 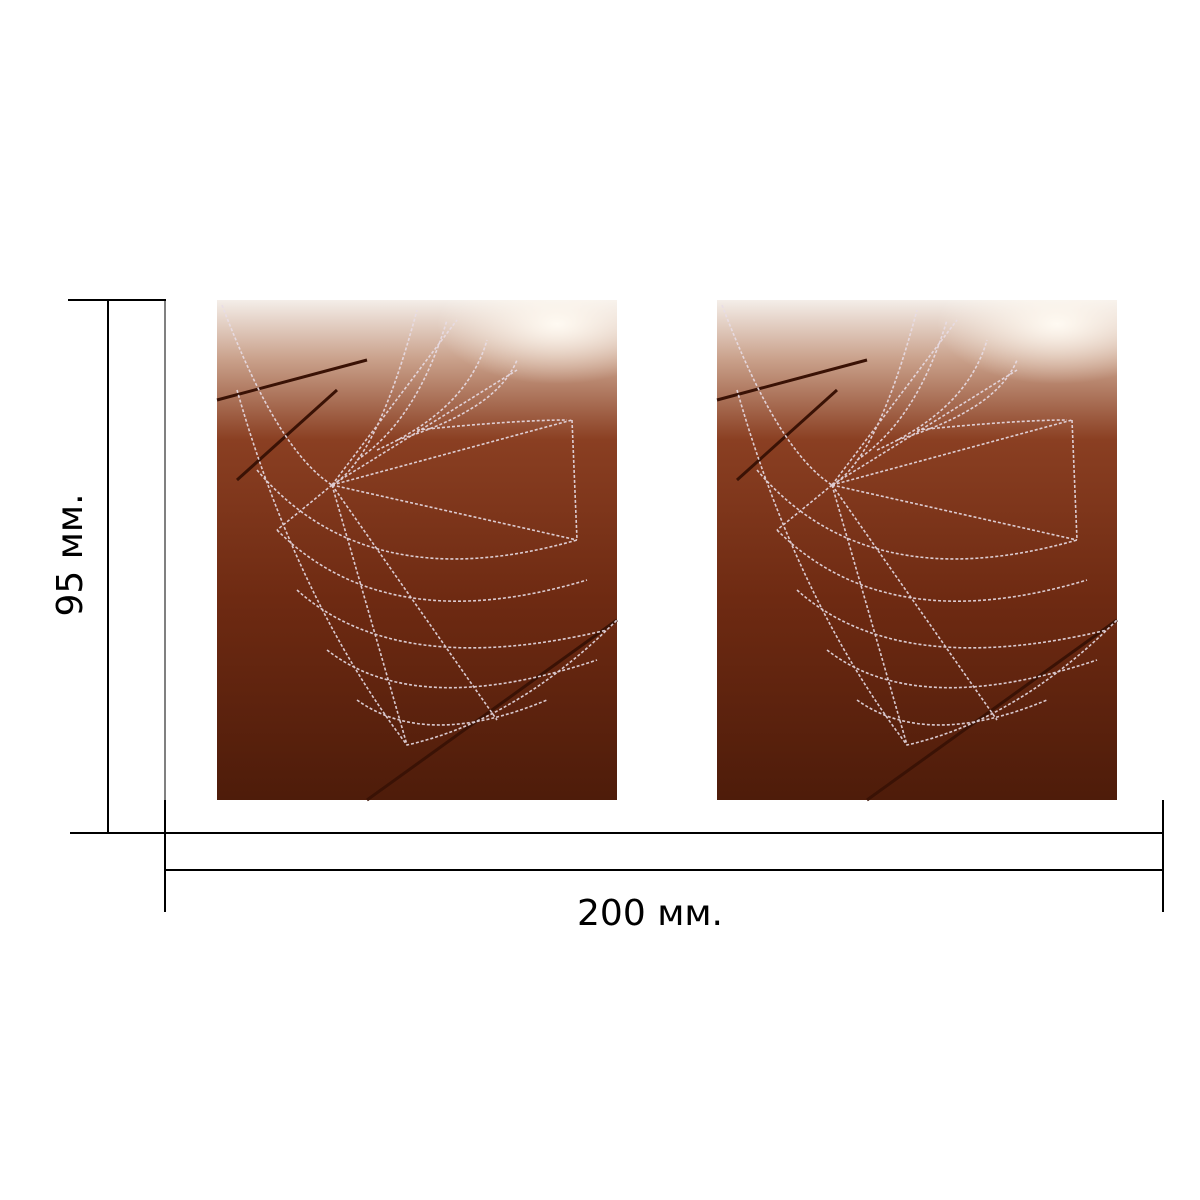 I want to click on width-label: 200 мм., so click(x=650, y=913).